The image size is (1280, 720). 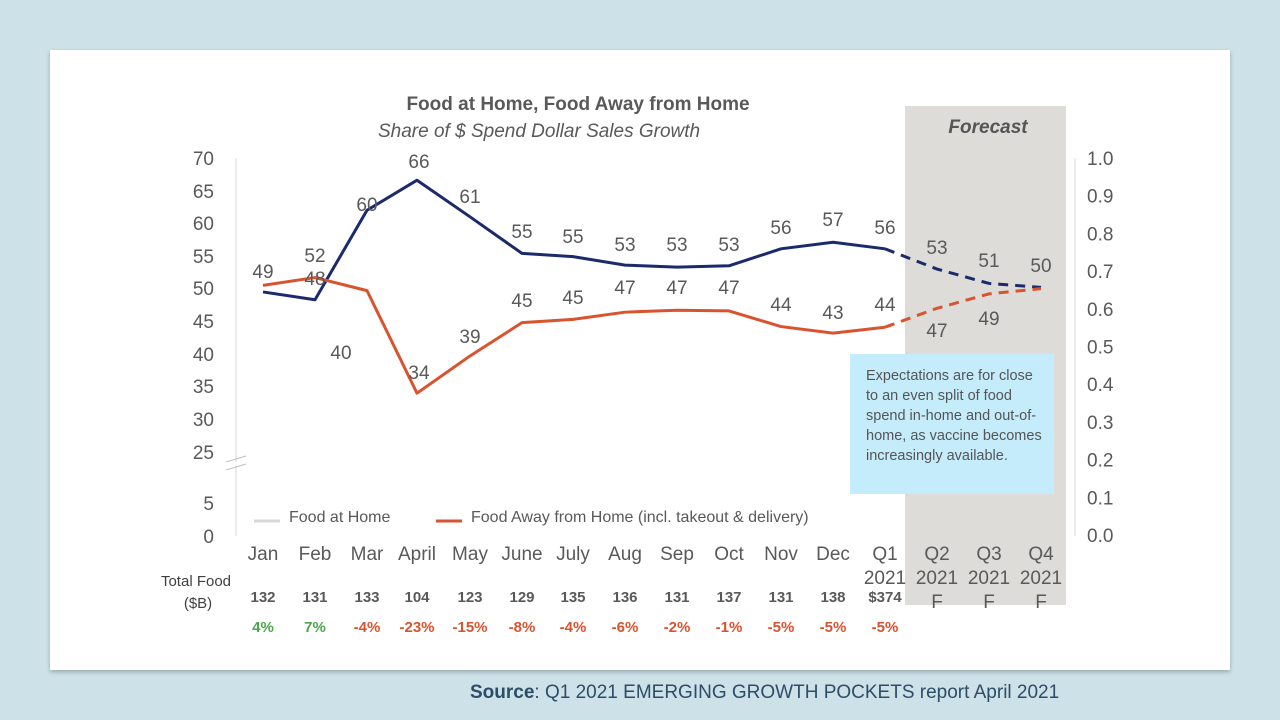 What do you see at coordinates (198, 603) in the screenshot?
I see `table-row-label-line2: ($B)` at bounding box center [198, 603].